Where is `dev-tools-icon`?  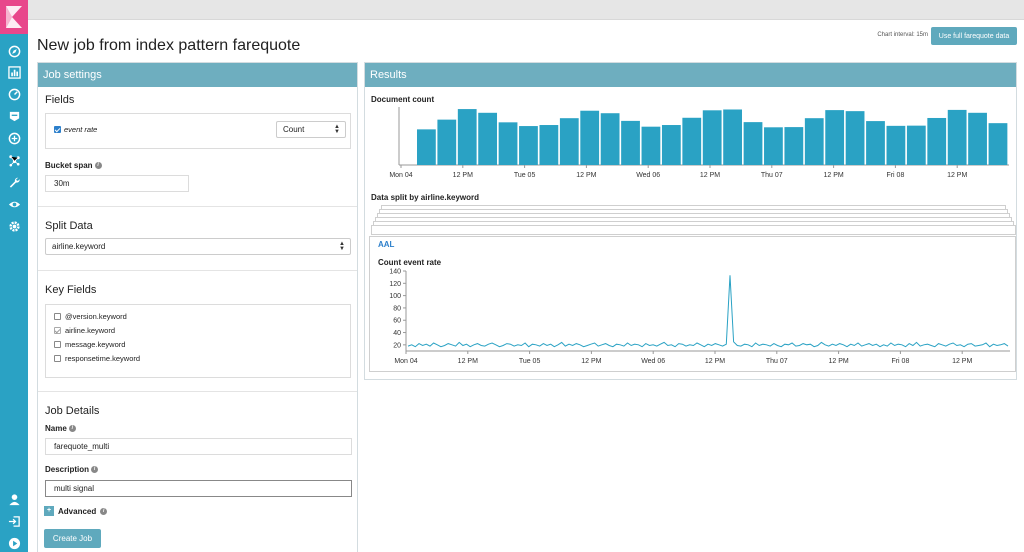
dev-tools-icon is located at coordinates (14, 182).